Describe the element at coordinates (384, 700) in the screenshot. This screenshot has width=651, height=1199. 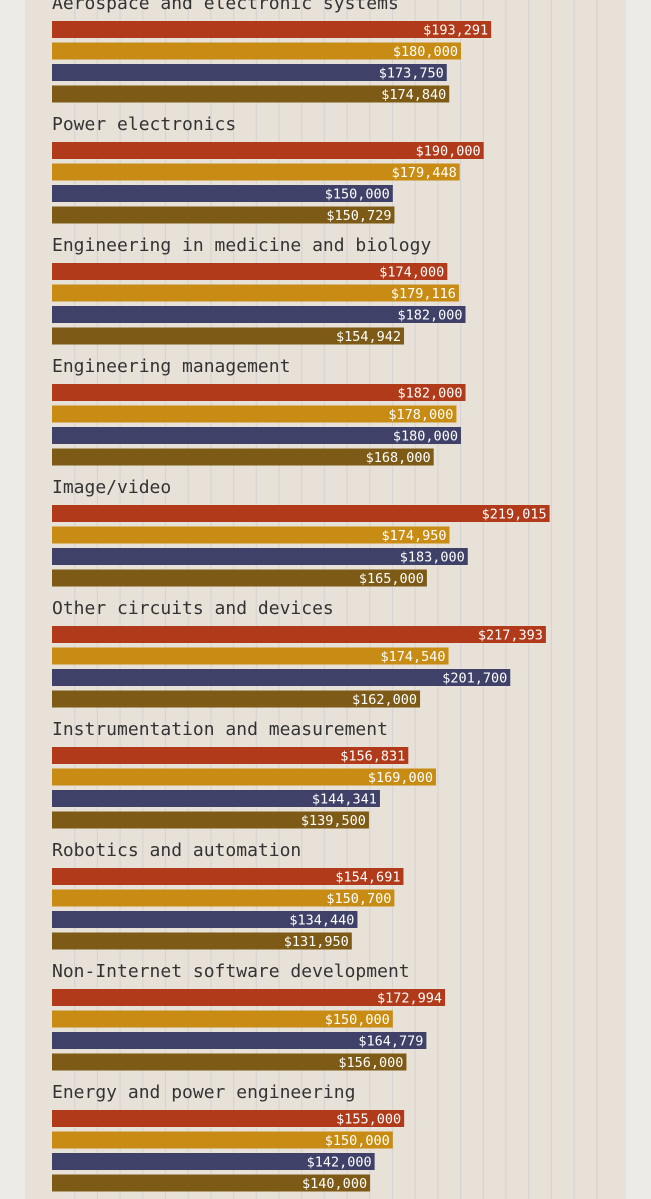
I see `value-label: $162,000` at that location.